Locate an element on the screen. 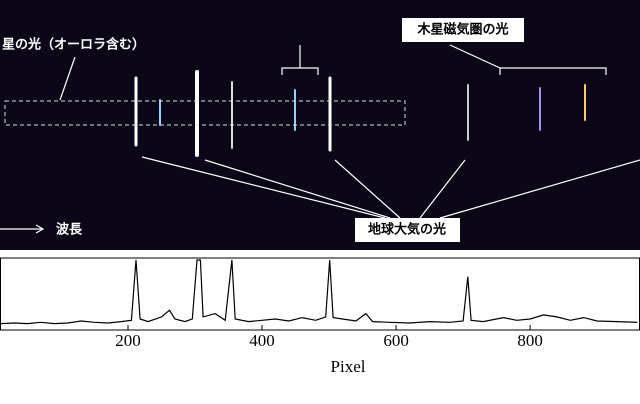  annotation: 波長 is located at coordinates (69, 230).